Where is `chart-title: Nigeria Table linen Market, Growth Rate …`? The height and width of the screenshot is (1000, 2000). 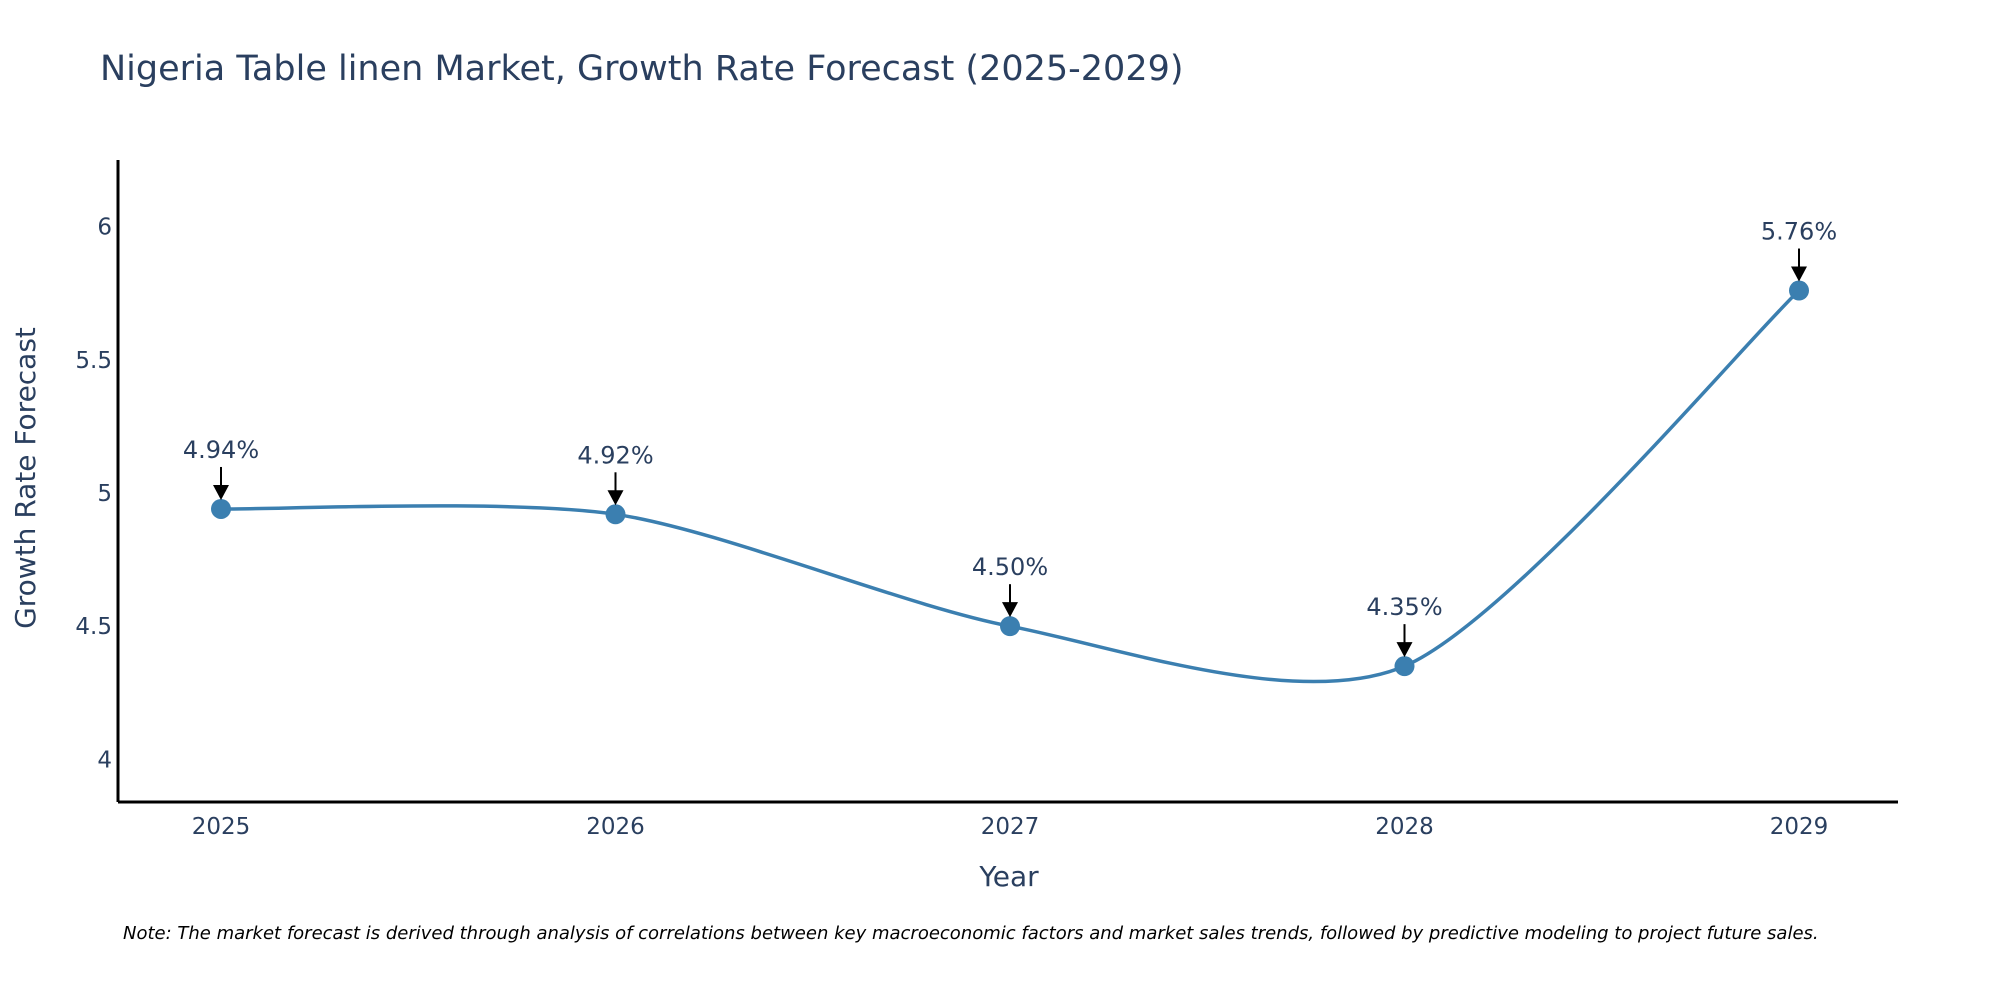 chart-title: Nigeria Table linen Market, Growth Rate … is located at coordinates (642, 69).